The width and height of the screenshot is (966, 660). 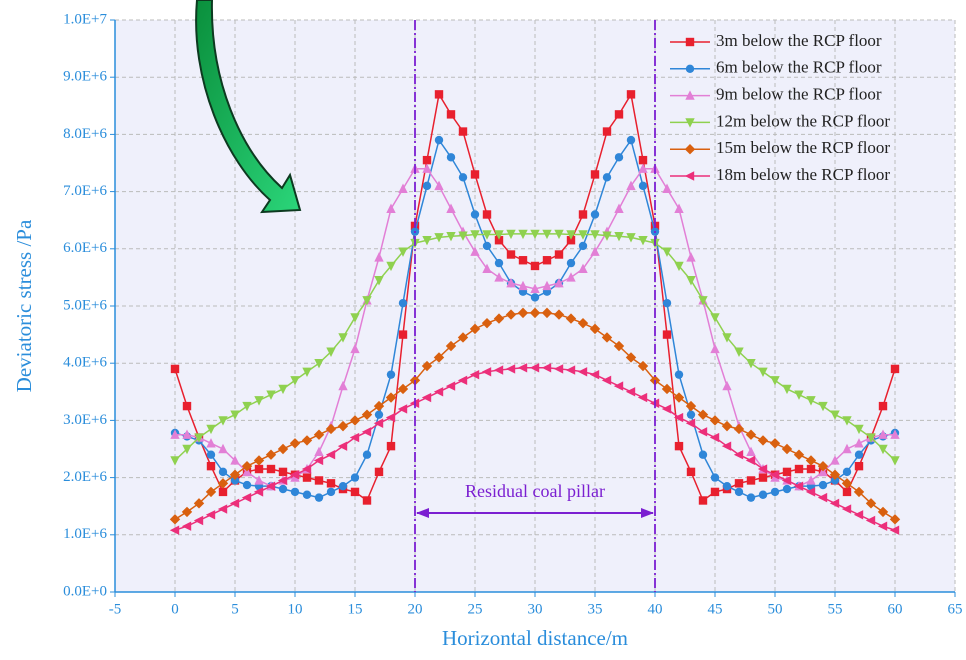 I want to click on legend-label: 6m below the RCP floor, so click(x=799, y=67).